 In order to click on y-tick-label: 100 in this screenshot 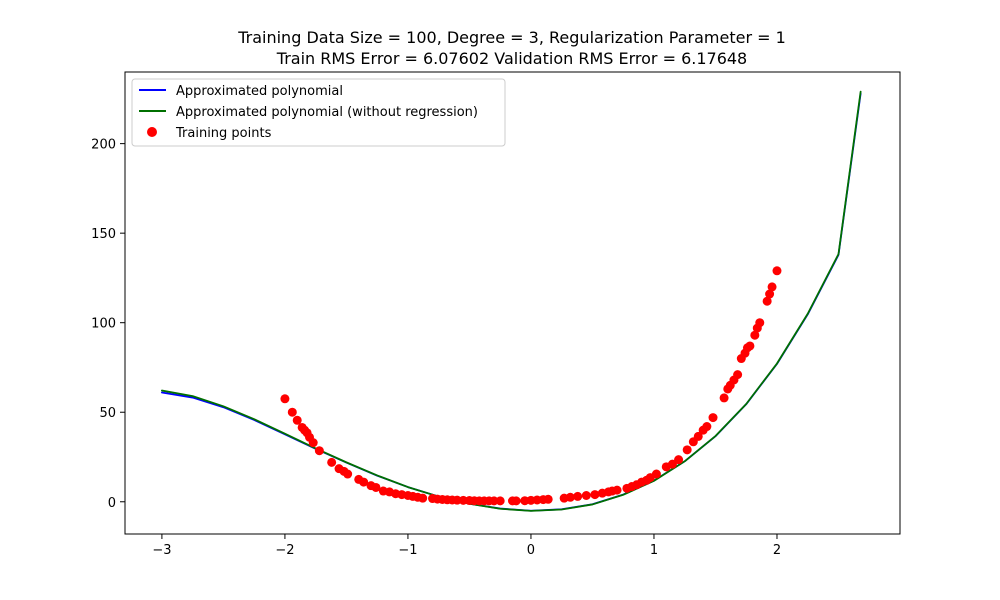, I will do `click(103, 324)`.